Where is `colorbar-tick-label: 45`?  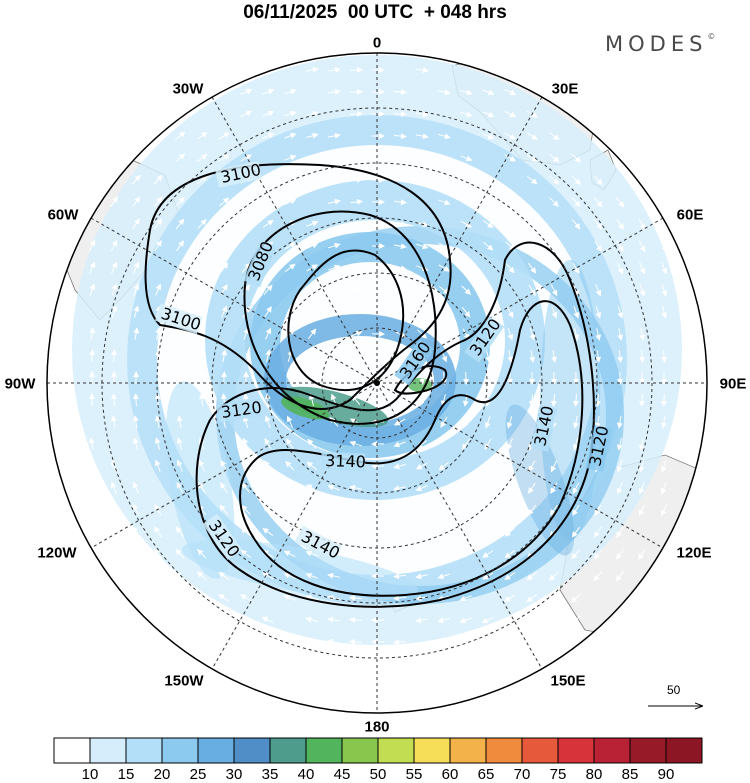 colorbar-tick-label: 45 is located at coordinates (342, 774).